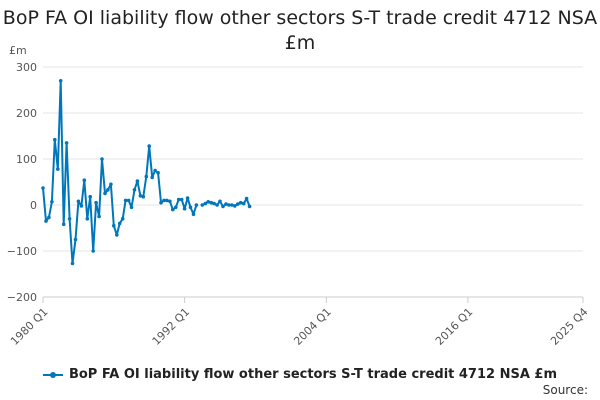 The image size is (600, 400). What do you see at coordinates (22, 251) in the screenshot?
I see `y-tick-label: −100` at bounding box center [22, 251].